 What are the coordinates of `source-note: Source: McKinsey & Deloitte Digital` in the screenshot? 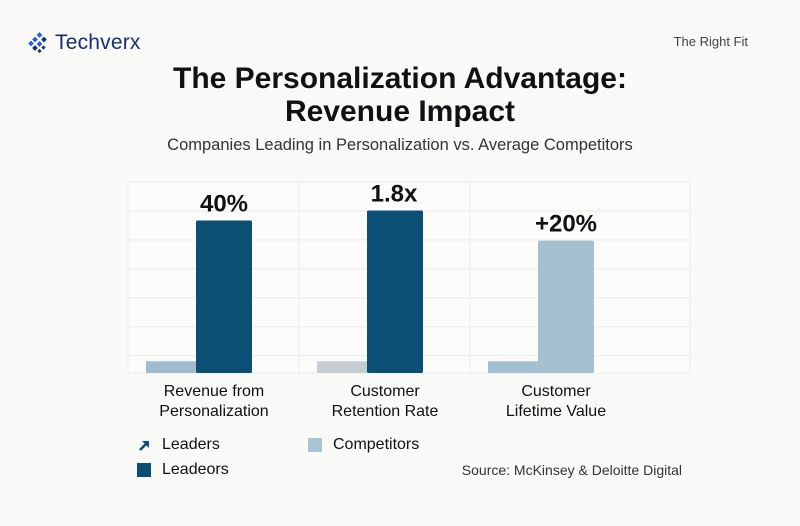 It's located at (571, 470).